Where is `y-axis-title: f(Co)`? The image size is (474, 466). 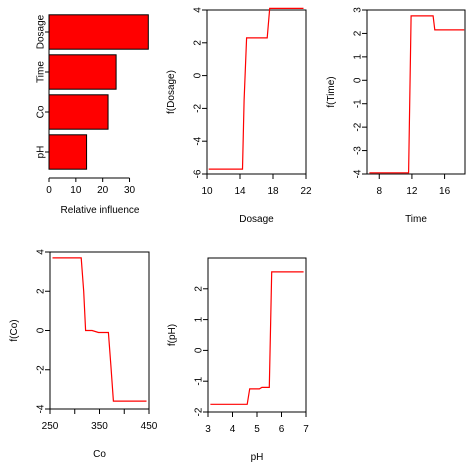 y-axis-title: f(Co) is located at coordinates (14, 330).